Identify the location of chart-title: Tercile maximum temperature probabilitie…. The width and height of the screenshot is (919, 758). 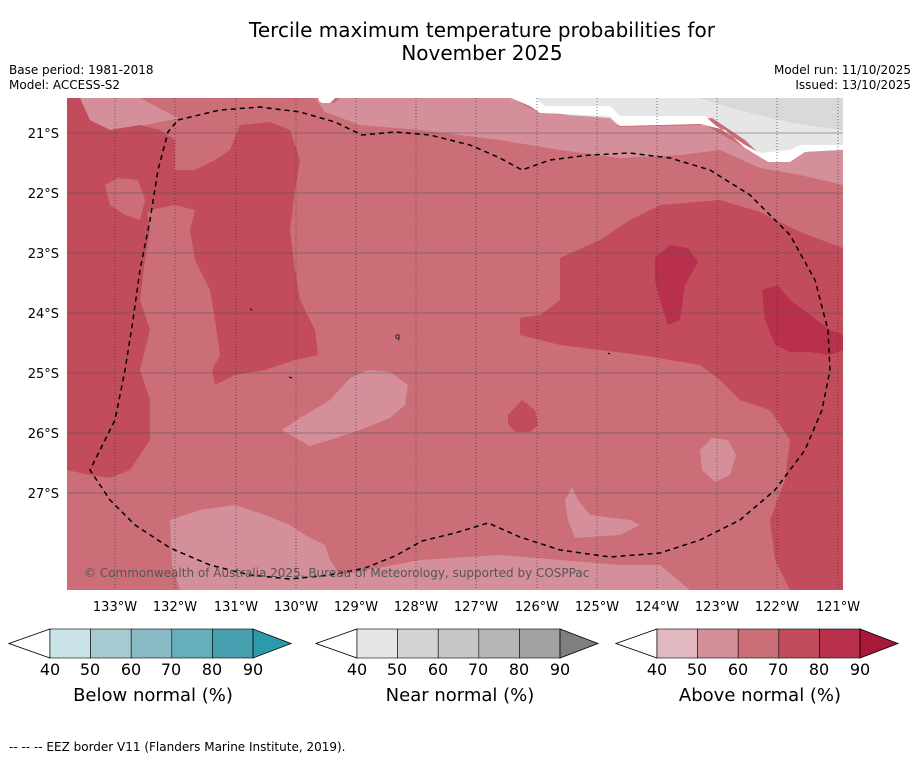
(459, 42).